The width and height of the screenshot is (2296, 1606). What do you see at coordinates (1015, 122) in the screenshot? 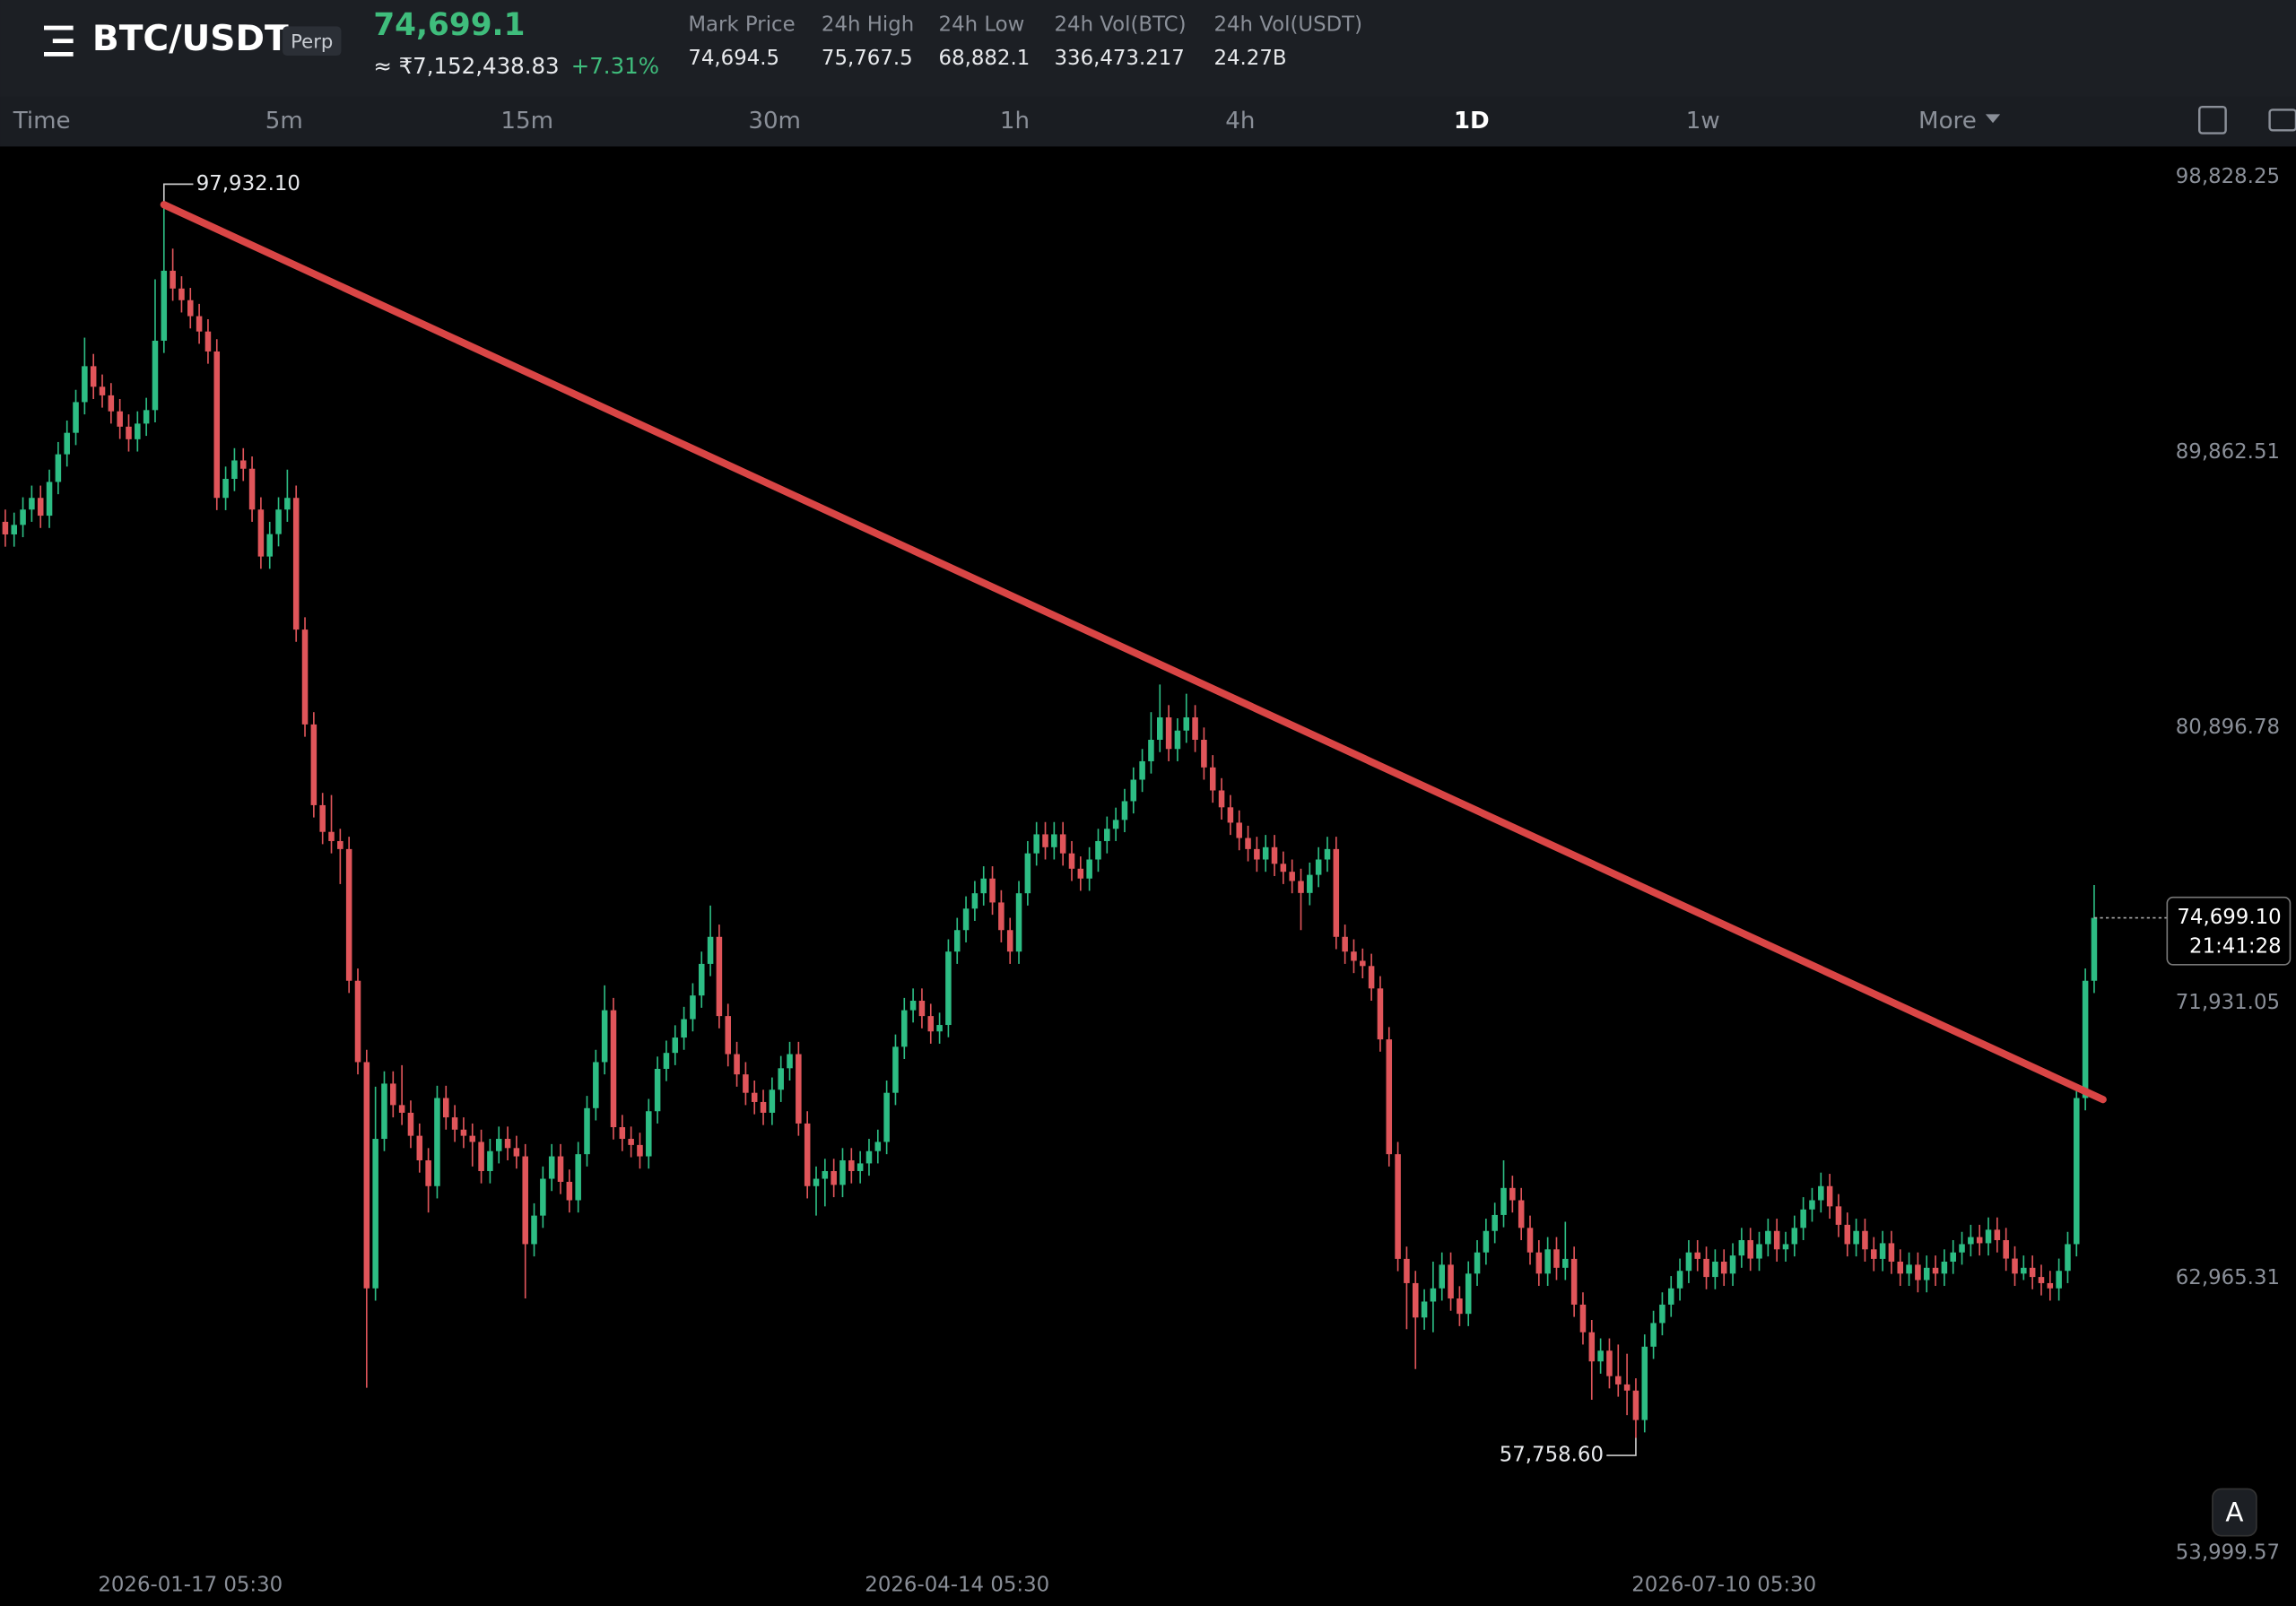
I see `timeframe-tab: 1h` at bounding box center [1015, 122].